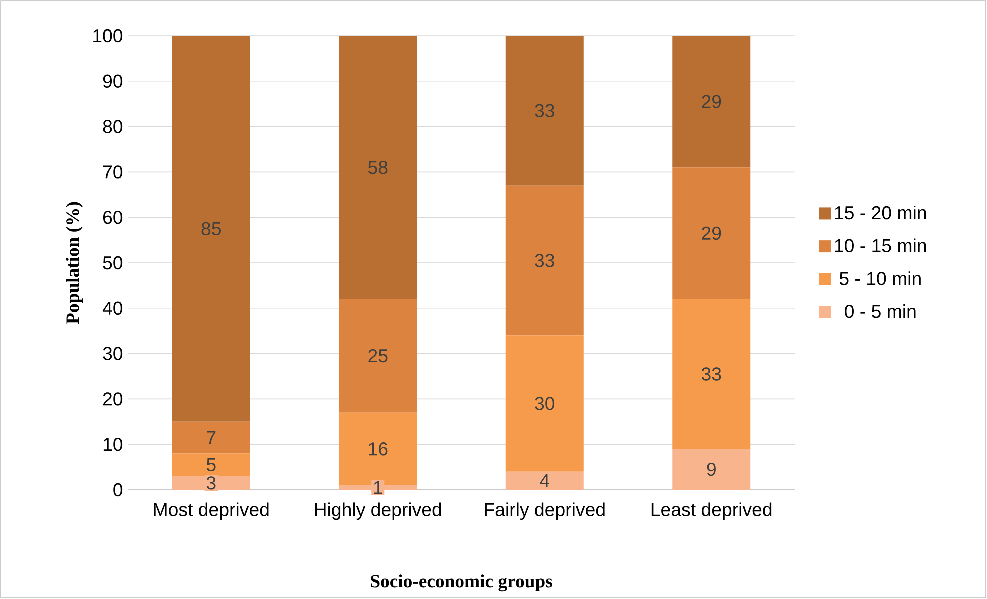  I want to click on y-tick-label: 10, so click(113, 445).